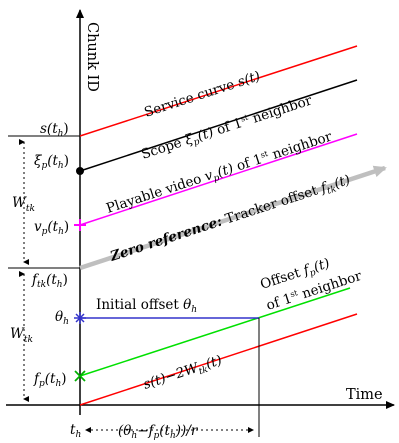 This screenshot has height=443, width=399. What do you see at coordinates (80, 171) in the screenshot?
I see `scope-start-dot` at bounding box center [80, 171].